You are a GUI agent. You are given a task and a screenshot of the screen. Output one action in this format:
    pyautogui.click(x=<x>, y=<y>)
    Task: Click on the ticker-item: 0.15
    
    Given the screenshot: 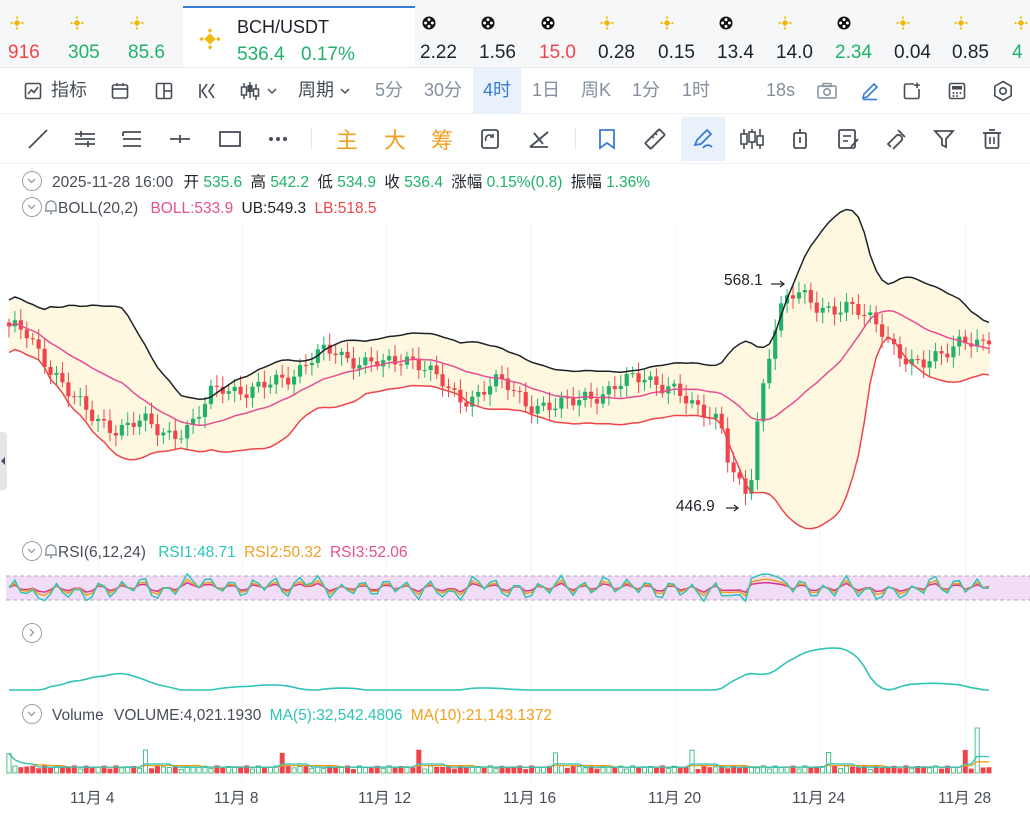 What is the action you would take?
    pyautogui.click(x=684, y=40)
    